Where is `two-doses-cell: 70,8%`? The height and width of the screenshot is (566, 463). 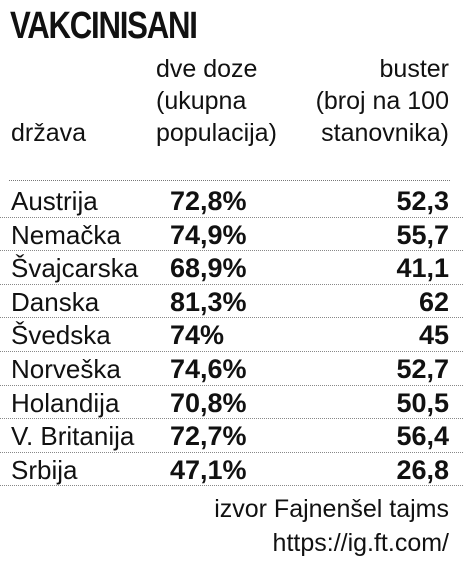
two-doses-cell: 70,8% is located at coordinates (208, 402).